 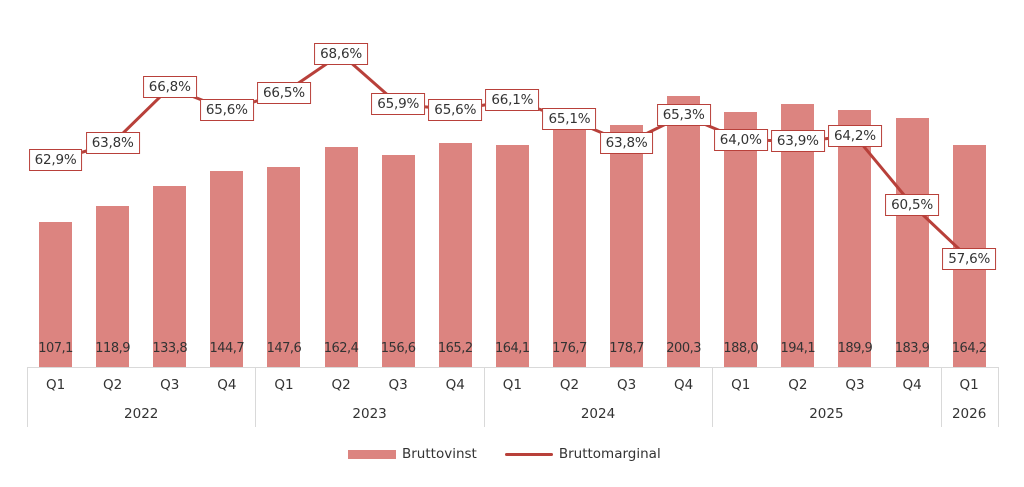 I want to click on bar-value-label: 194,1, so click(x=798, y=348).